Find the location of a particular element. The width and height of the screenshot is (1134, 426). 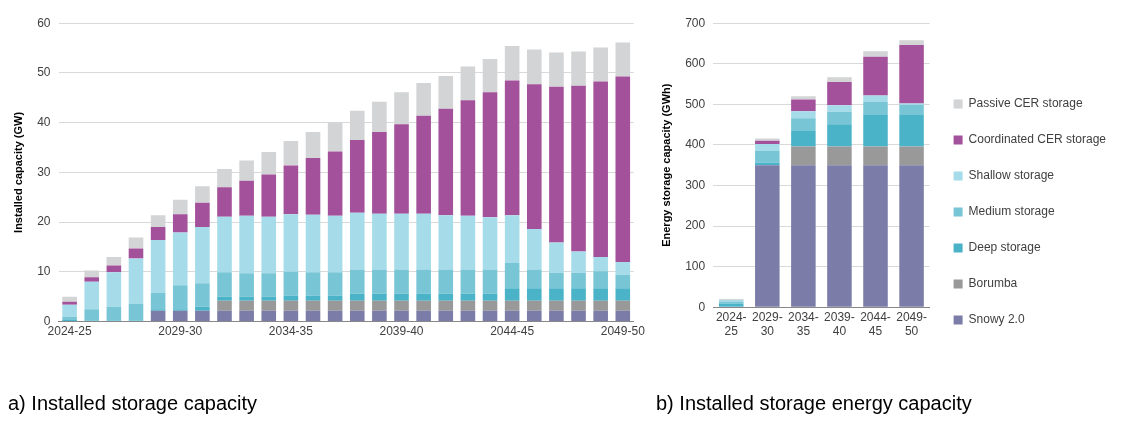

x-tick-label: 2029-30 is located at coordinates (767, 324).